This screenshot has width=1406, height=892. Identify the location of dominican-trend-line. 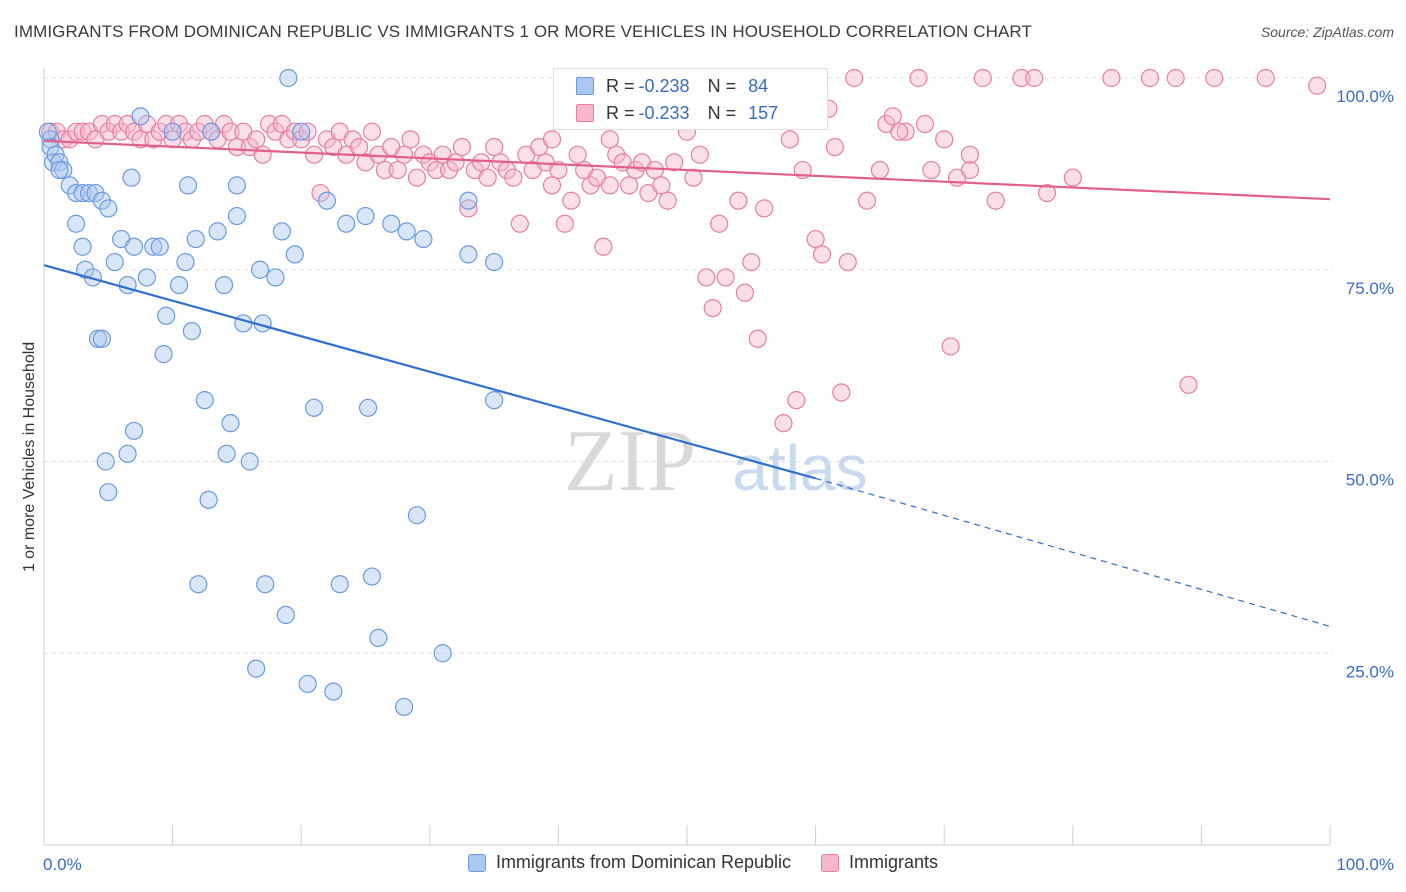
(429, 372).